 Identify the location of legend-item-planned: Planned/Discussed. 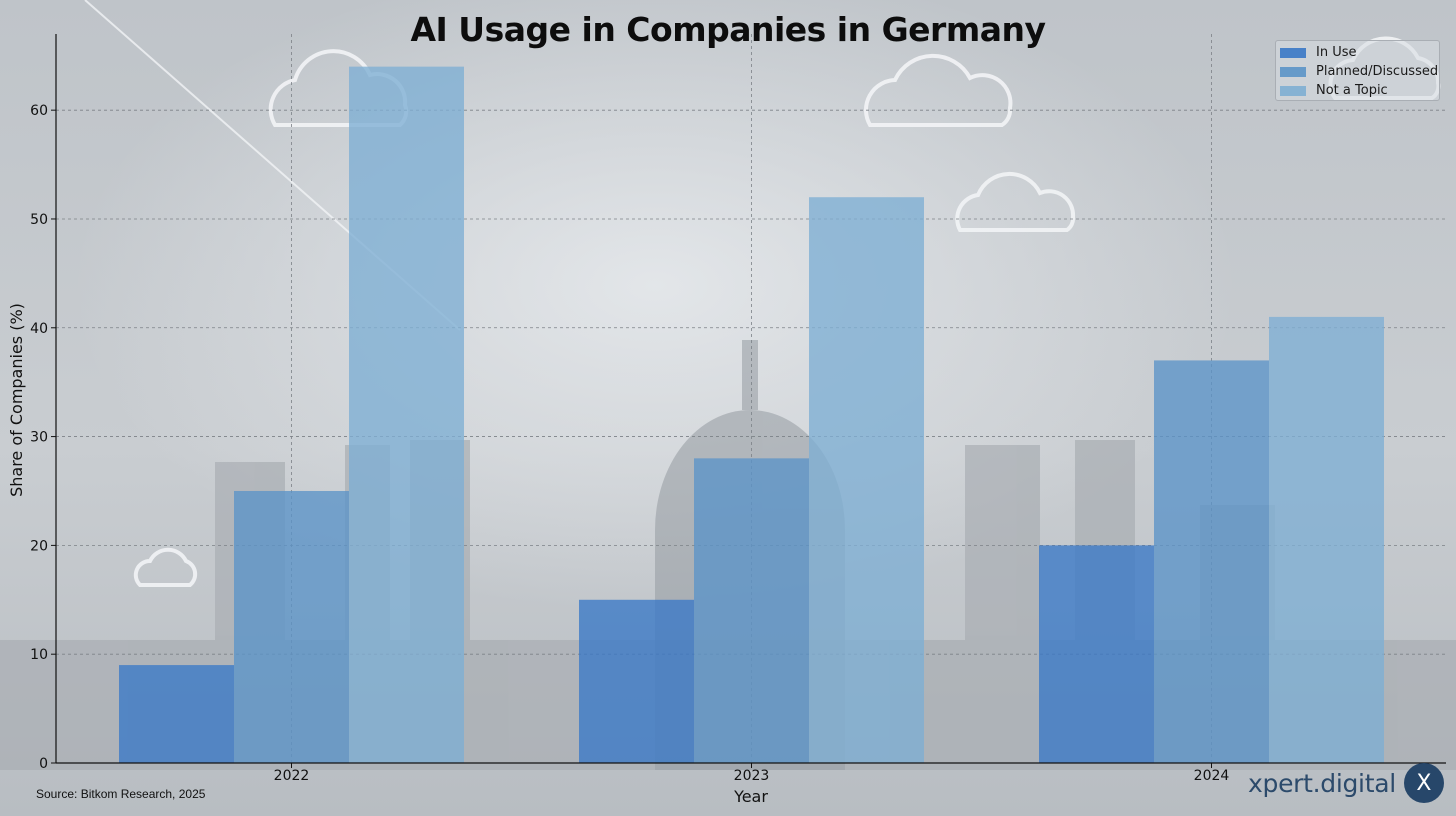
(1359, 71).